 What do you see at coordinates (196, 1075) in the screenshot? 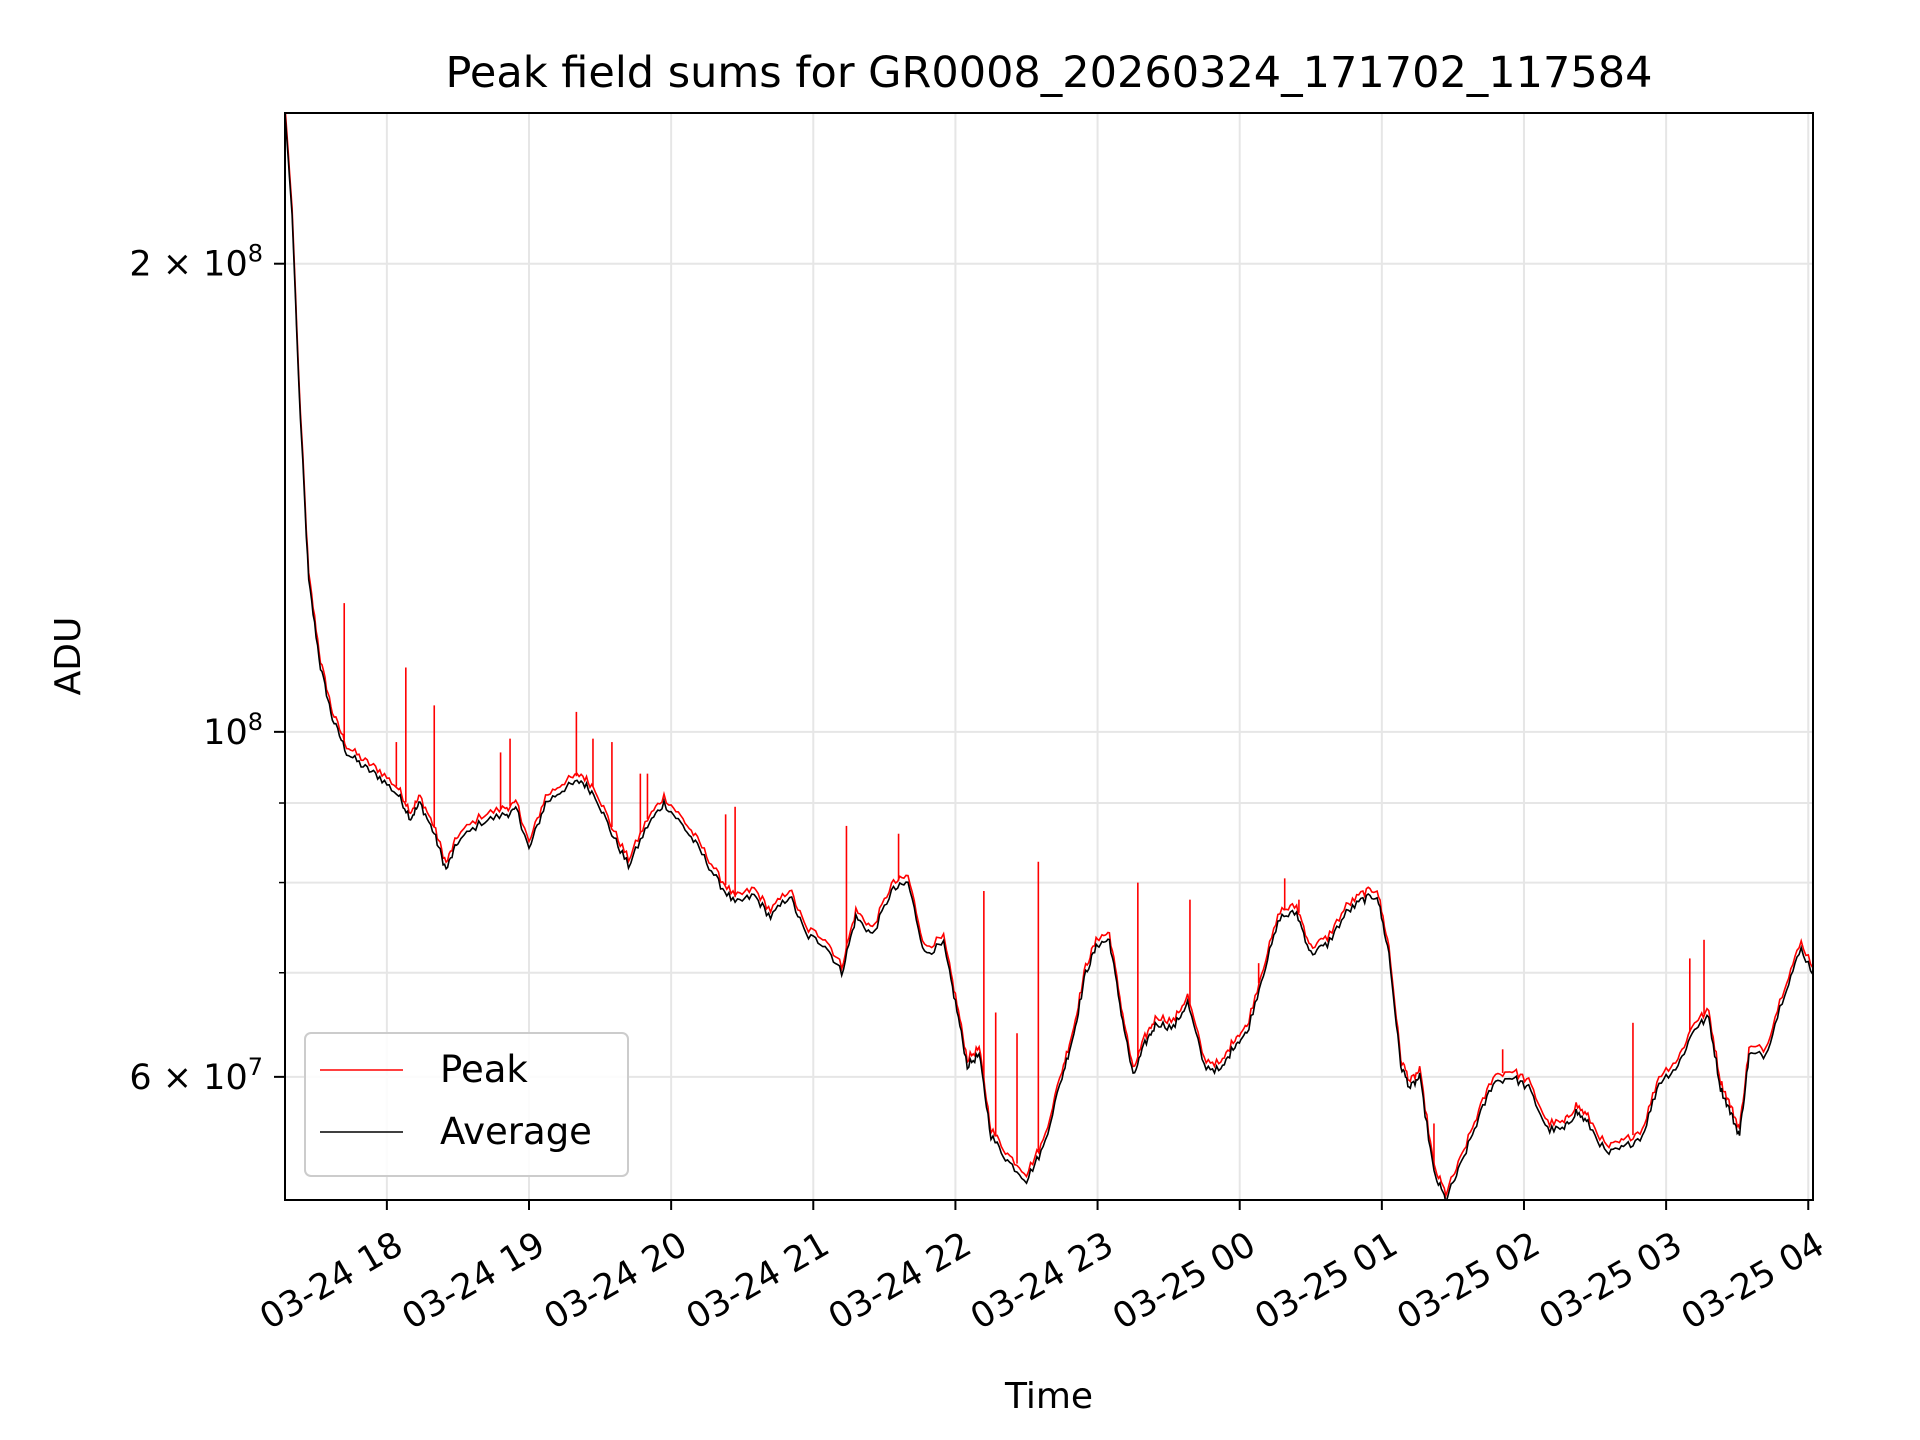
I see `y-tick-label: 6 × 107` at bounding box center [196, 1075].